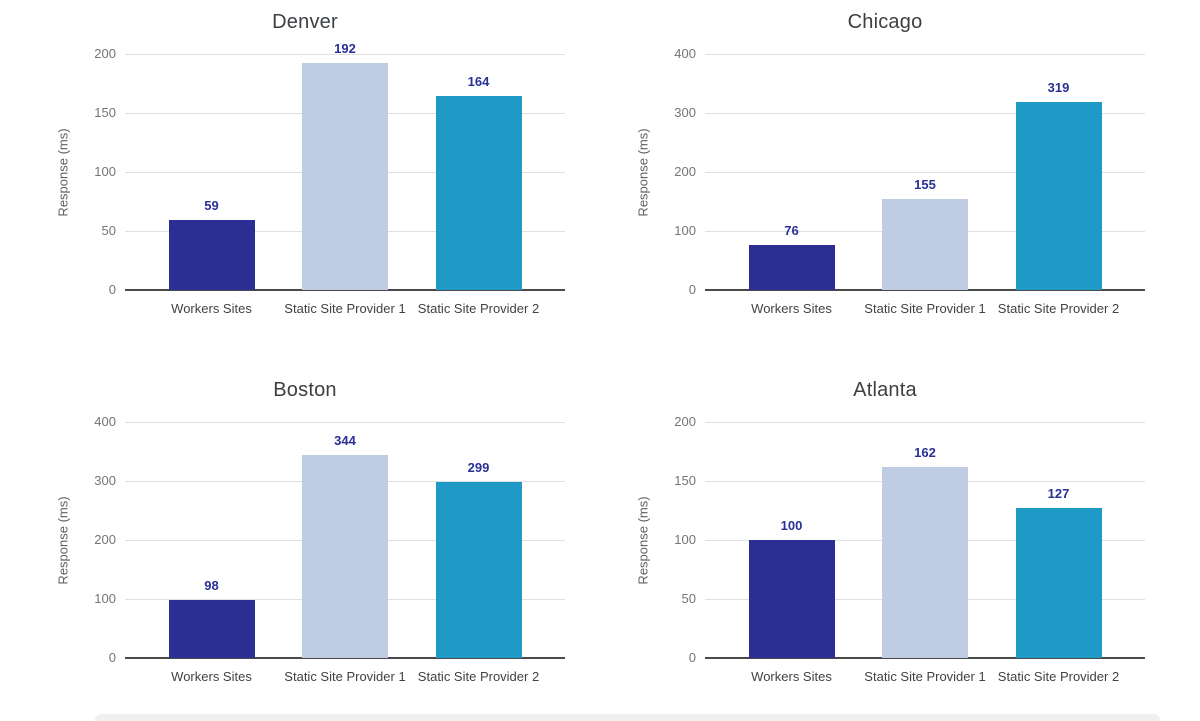  Describe the element at coordinates (345, 441) in the screenshot. I see `bar-value-label: 344` at that location.